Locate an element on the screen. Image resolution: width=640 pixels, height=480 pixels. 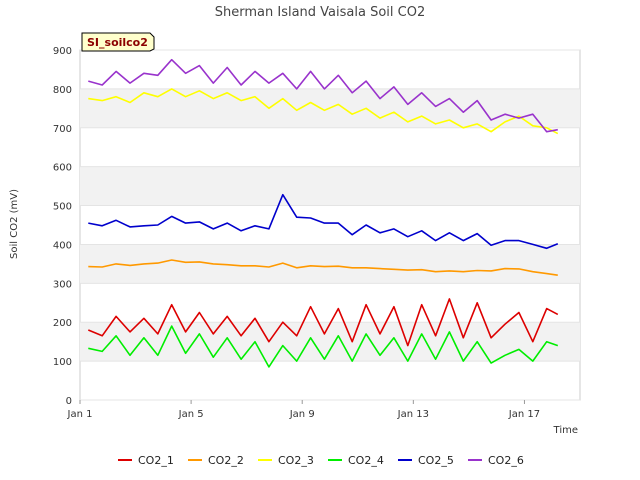
y-tick-label: 600 is located at coordinates (62, 168).